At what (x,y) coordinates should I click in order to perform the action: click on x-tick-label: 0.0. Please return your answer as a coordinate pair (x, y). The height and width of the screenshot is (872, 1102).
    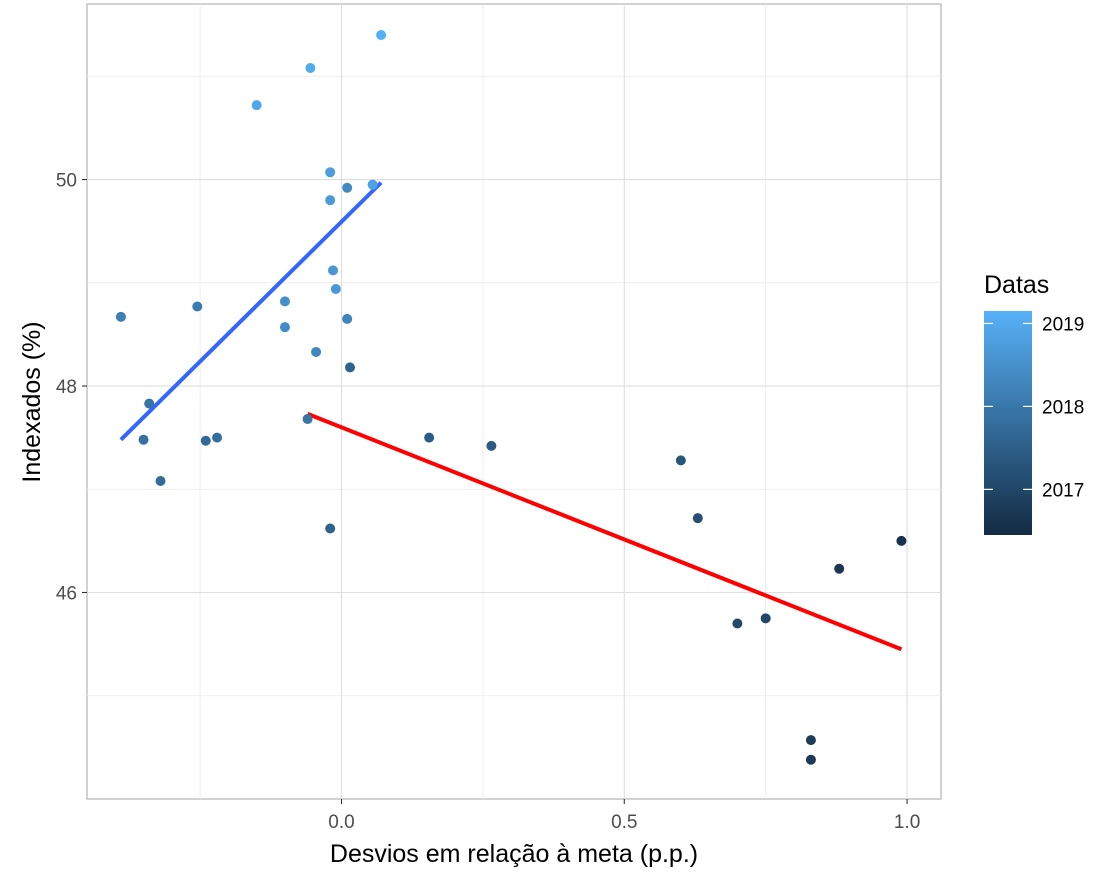
    Looking at the image, I should click on (341, 822).